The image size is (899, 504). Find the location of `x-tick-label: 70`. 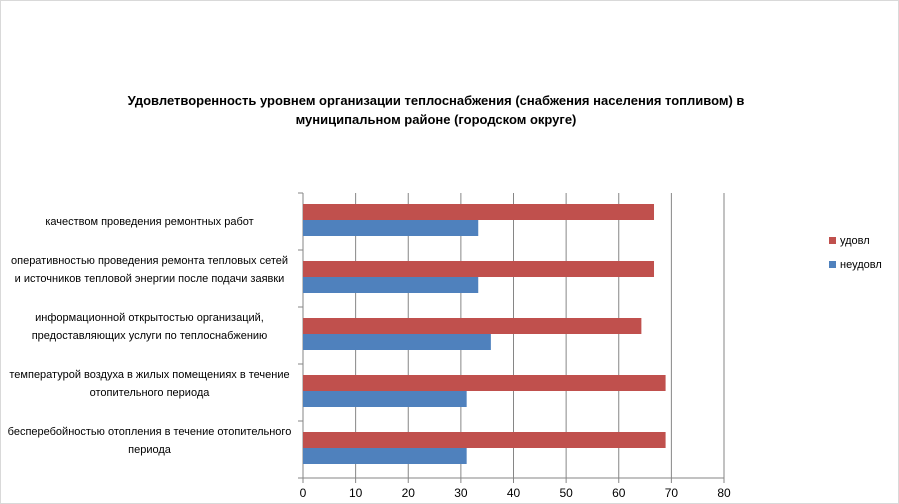

x-tick-label: 70 is located at coordinates (672, 493).